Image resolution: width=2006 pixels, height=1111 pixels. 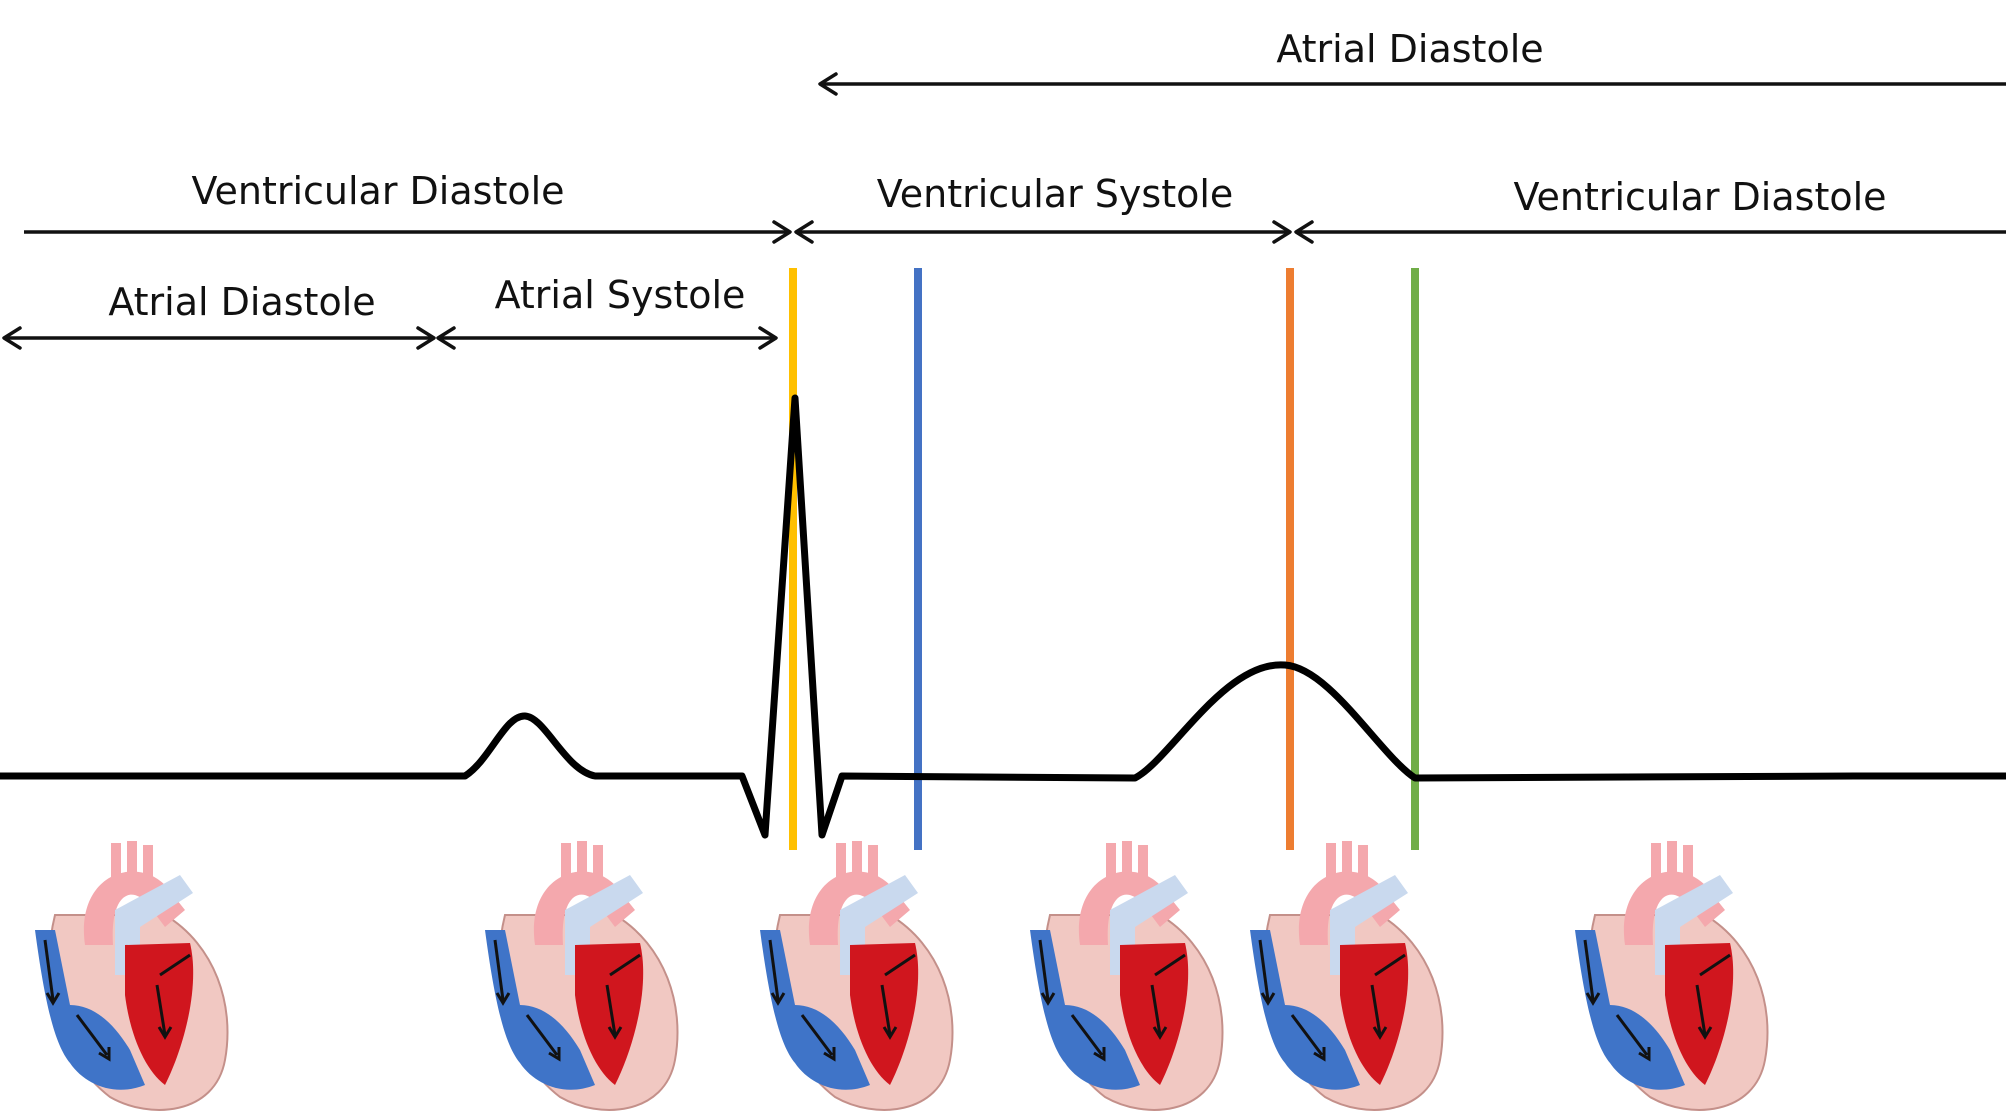 What do you see at coordinates (1409, 49) in the screenshot?
I see `label-atrial-diastole-top: Atrial Diastole` at bounding box center [1409, 49].